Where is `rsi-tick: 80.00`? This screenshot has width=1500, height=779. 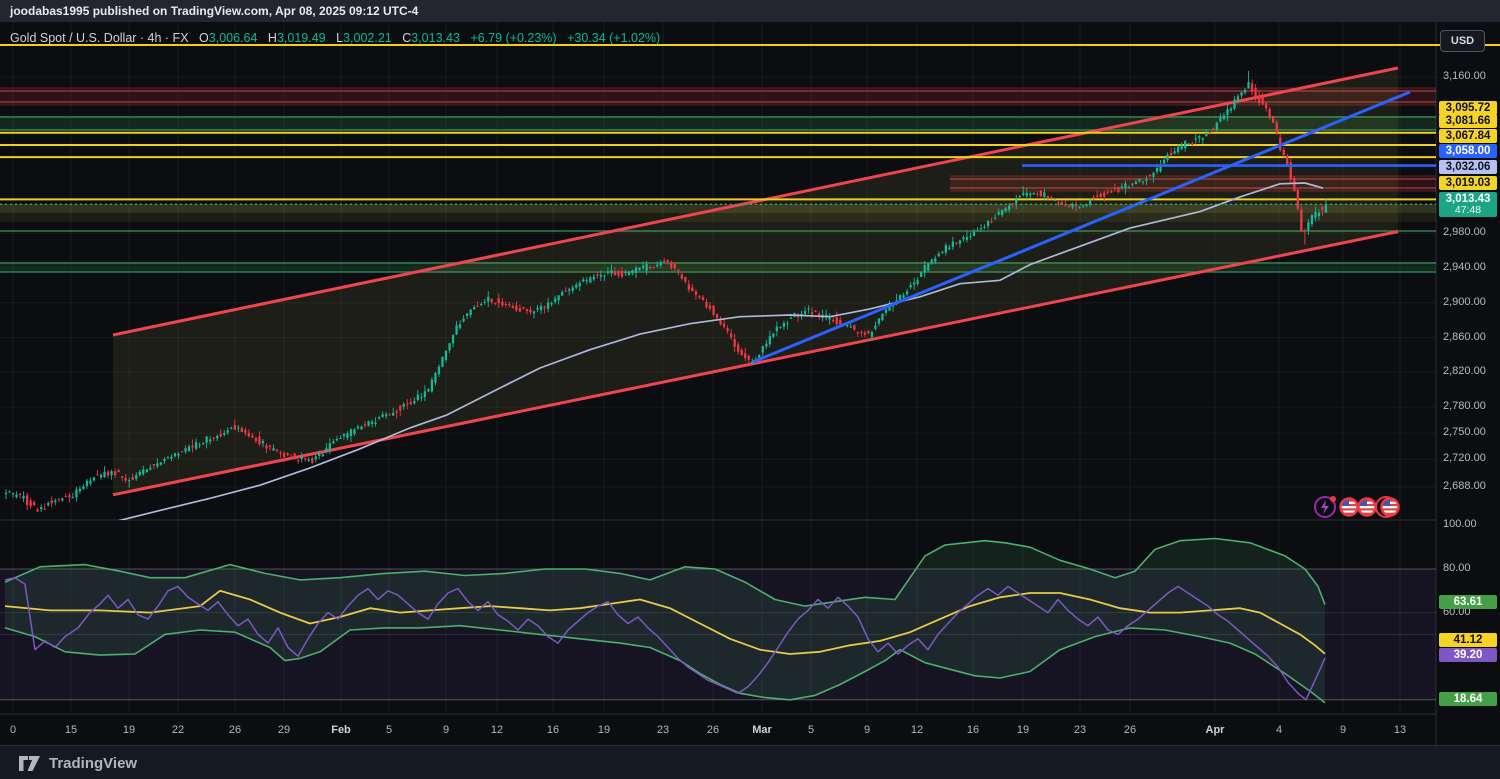 rsi-tick: 80.00 is located at coordinates (1457, 568).